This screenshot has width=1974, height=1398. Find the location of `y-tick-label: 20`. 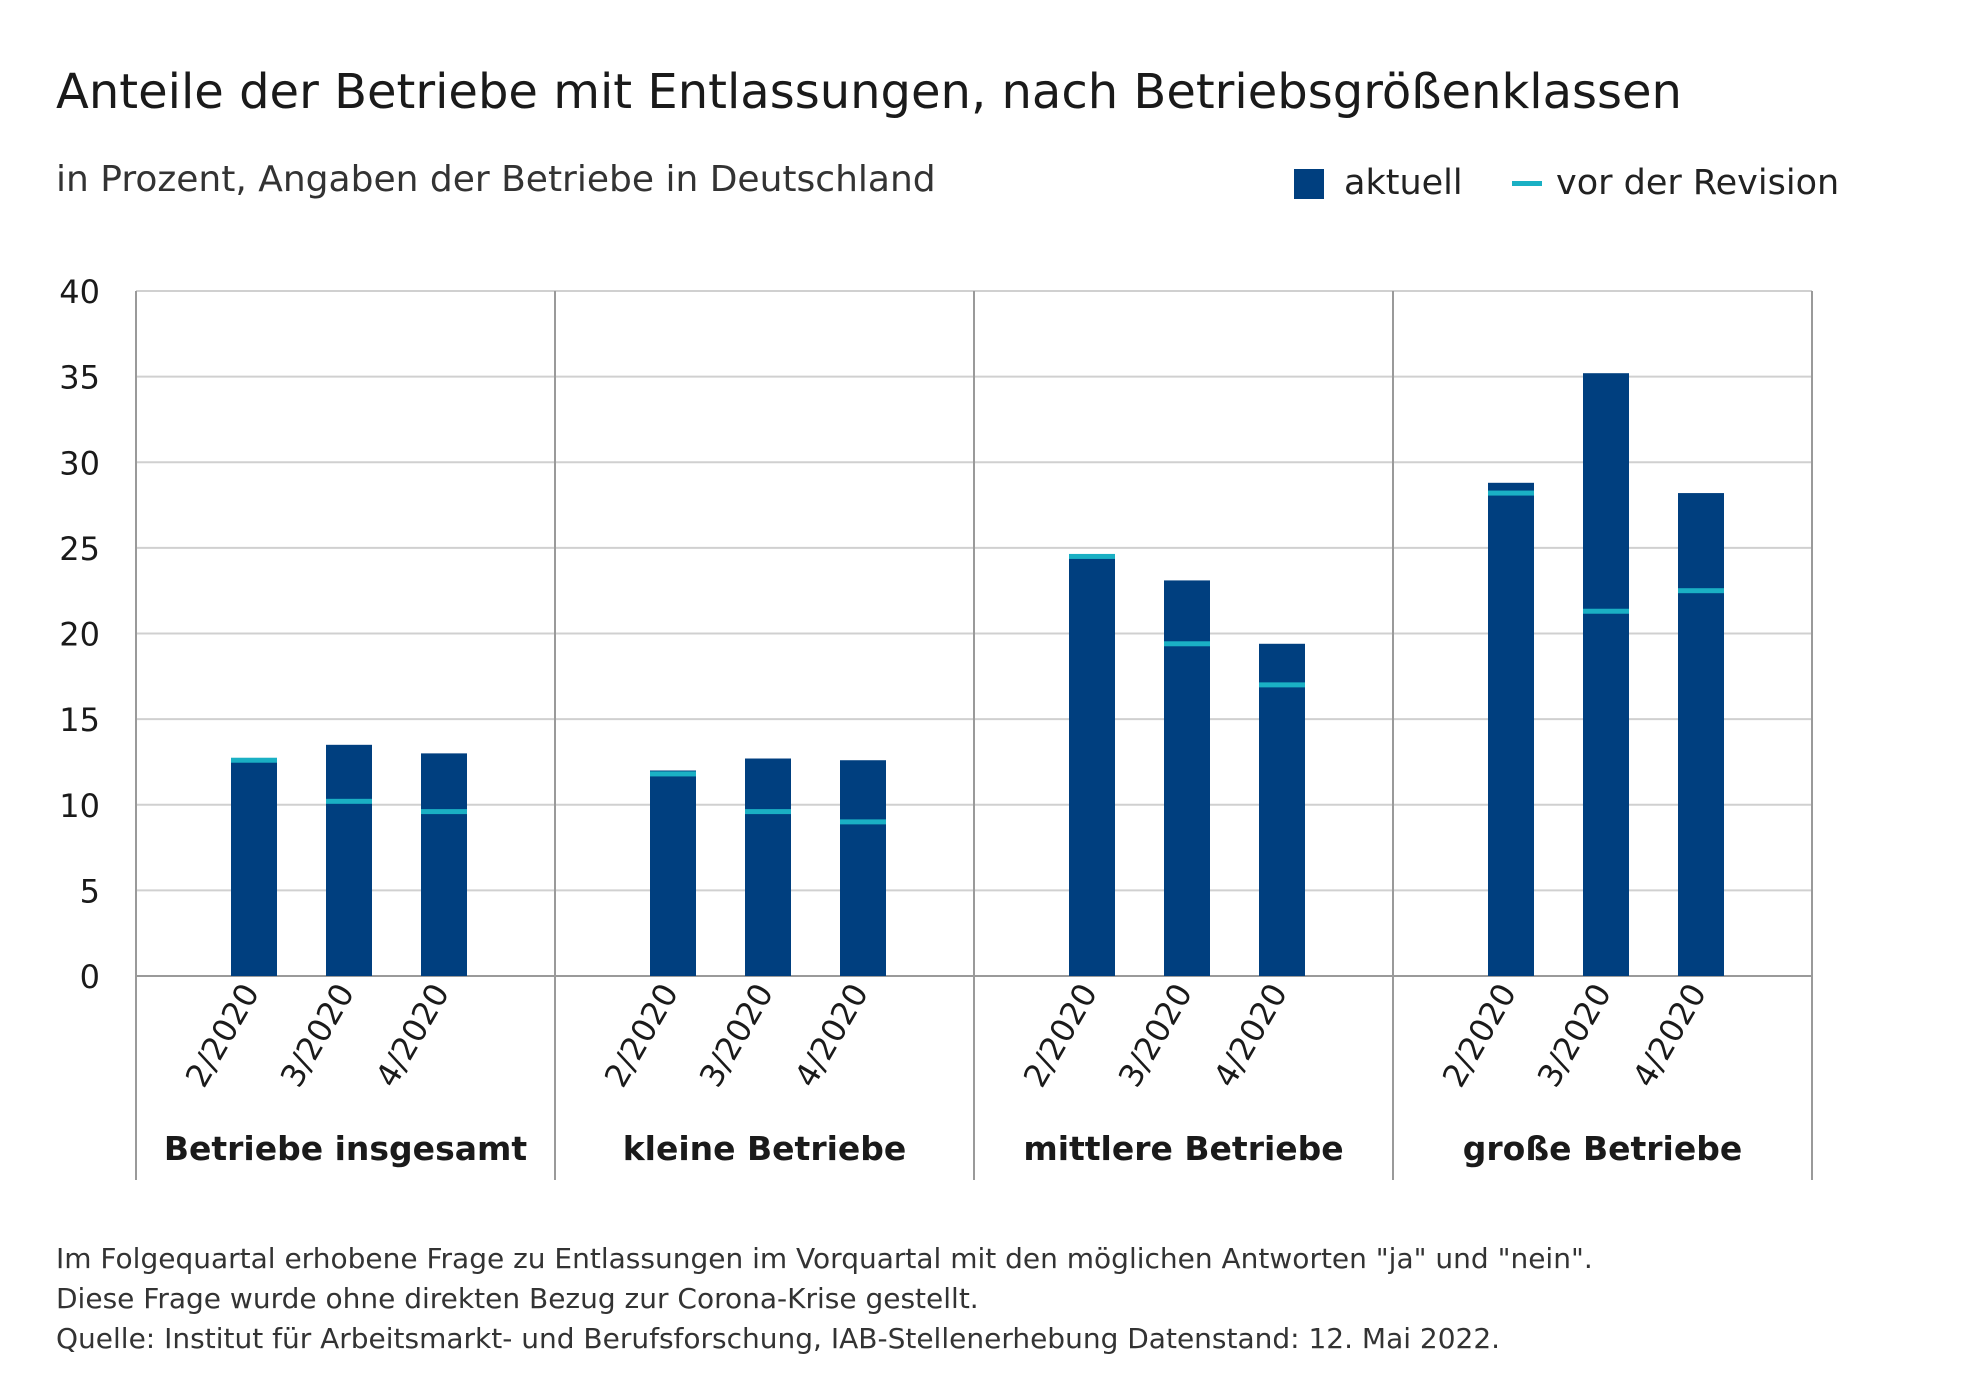

y-tick-label: 20 is located at coordinates (79, 635).